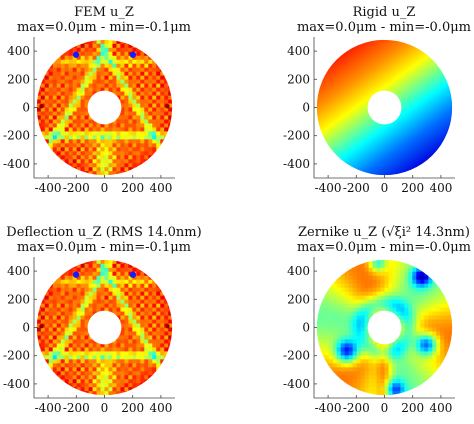  I want to click on surface-gradient, so click(384, 107).